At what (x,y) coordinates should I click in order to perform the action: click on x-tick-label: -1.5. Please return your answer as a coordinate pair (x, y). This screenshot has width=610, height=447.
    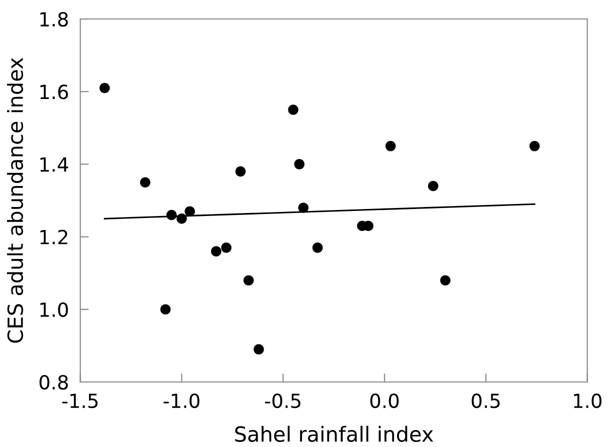
    Looking at the image, I should click on (80, 401).